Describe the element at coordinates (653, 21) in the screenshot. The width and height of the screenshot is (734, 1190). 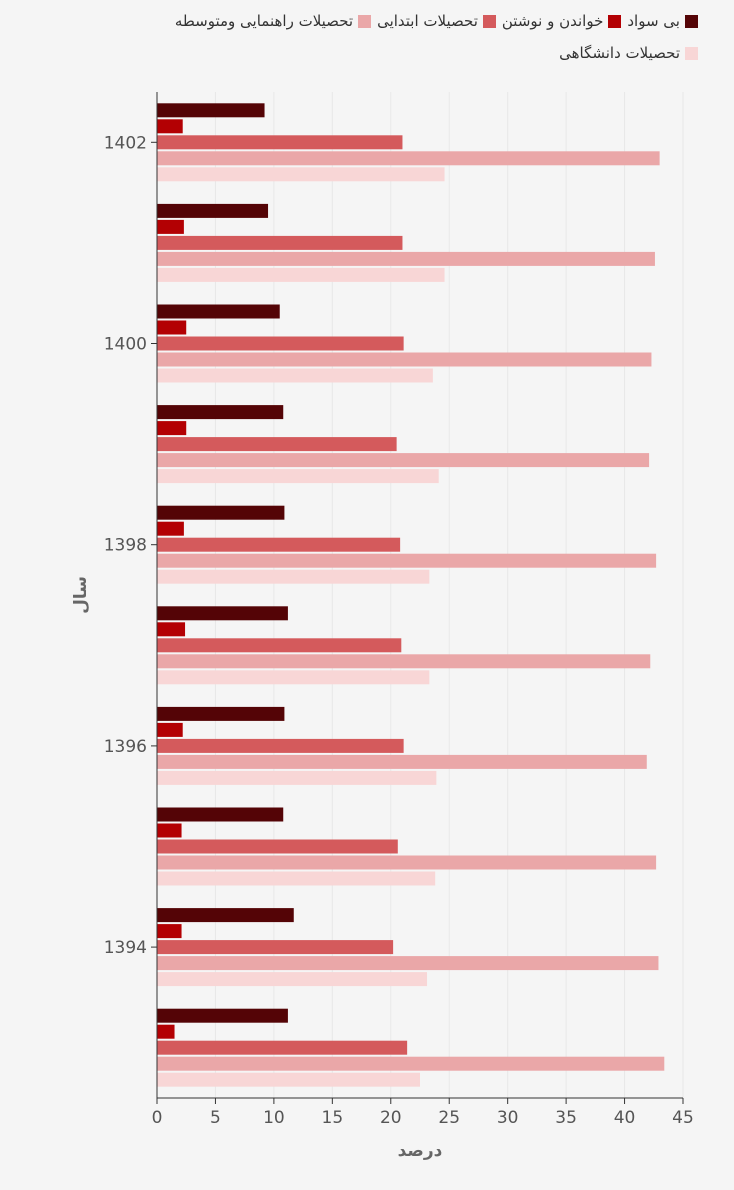
I see `legend-label: بی سواد` at that location.